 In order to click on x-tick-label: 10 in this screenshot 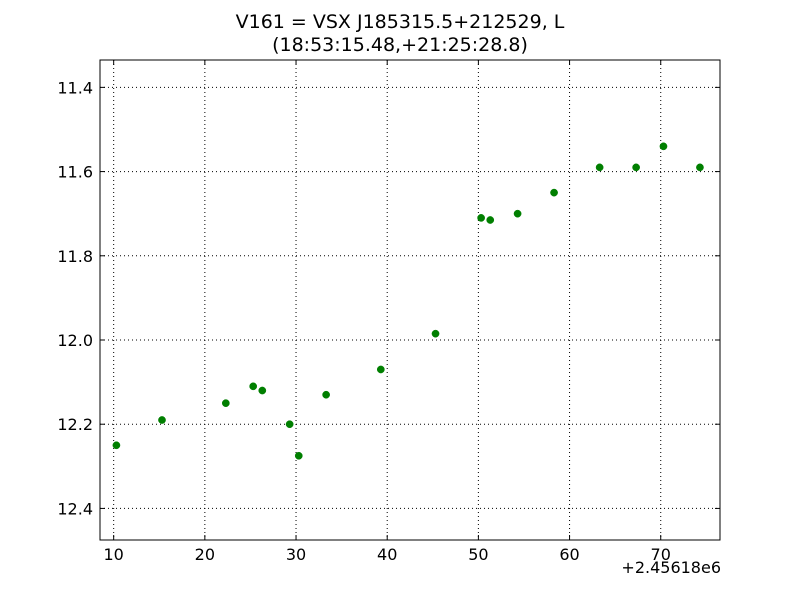, I will do `click(113, 554)`.